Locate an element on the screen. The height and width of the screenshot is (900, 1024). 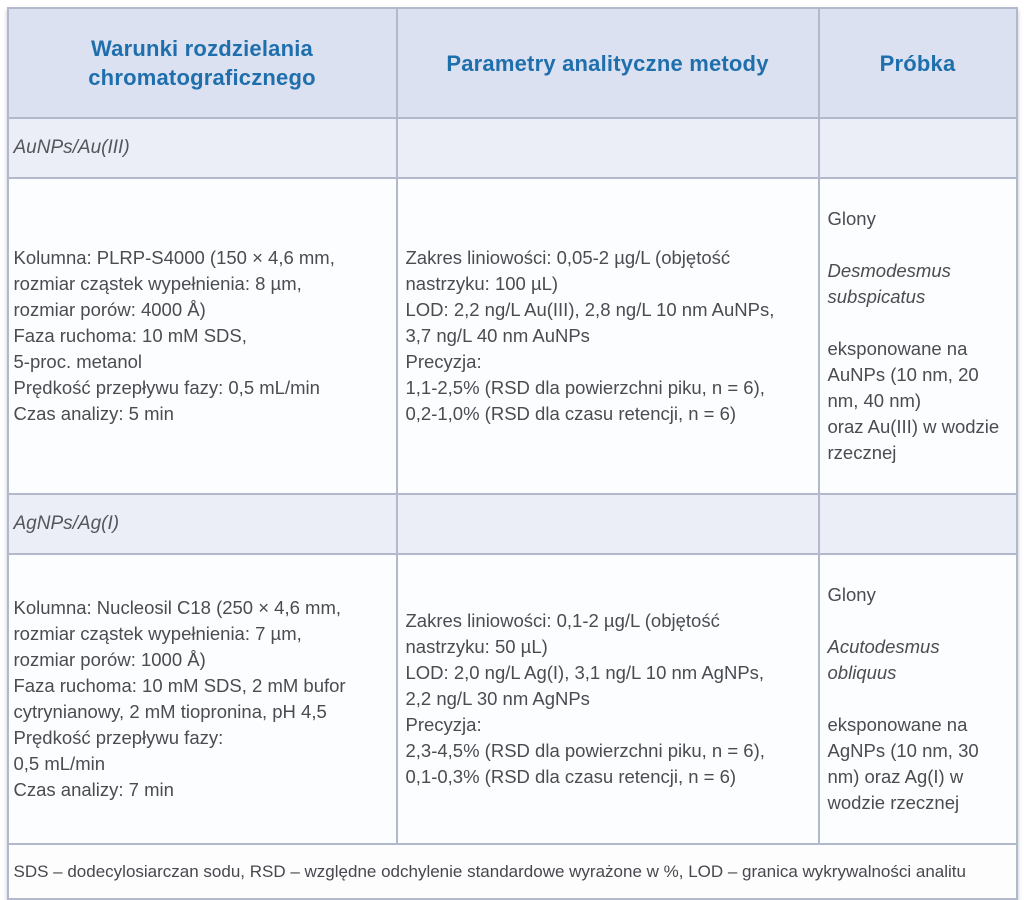
header-chromatographic-conditions: Warunki rozdzielania chromatograficznego is located at coordinates (202, 63).